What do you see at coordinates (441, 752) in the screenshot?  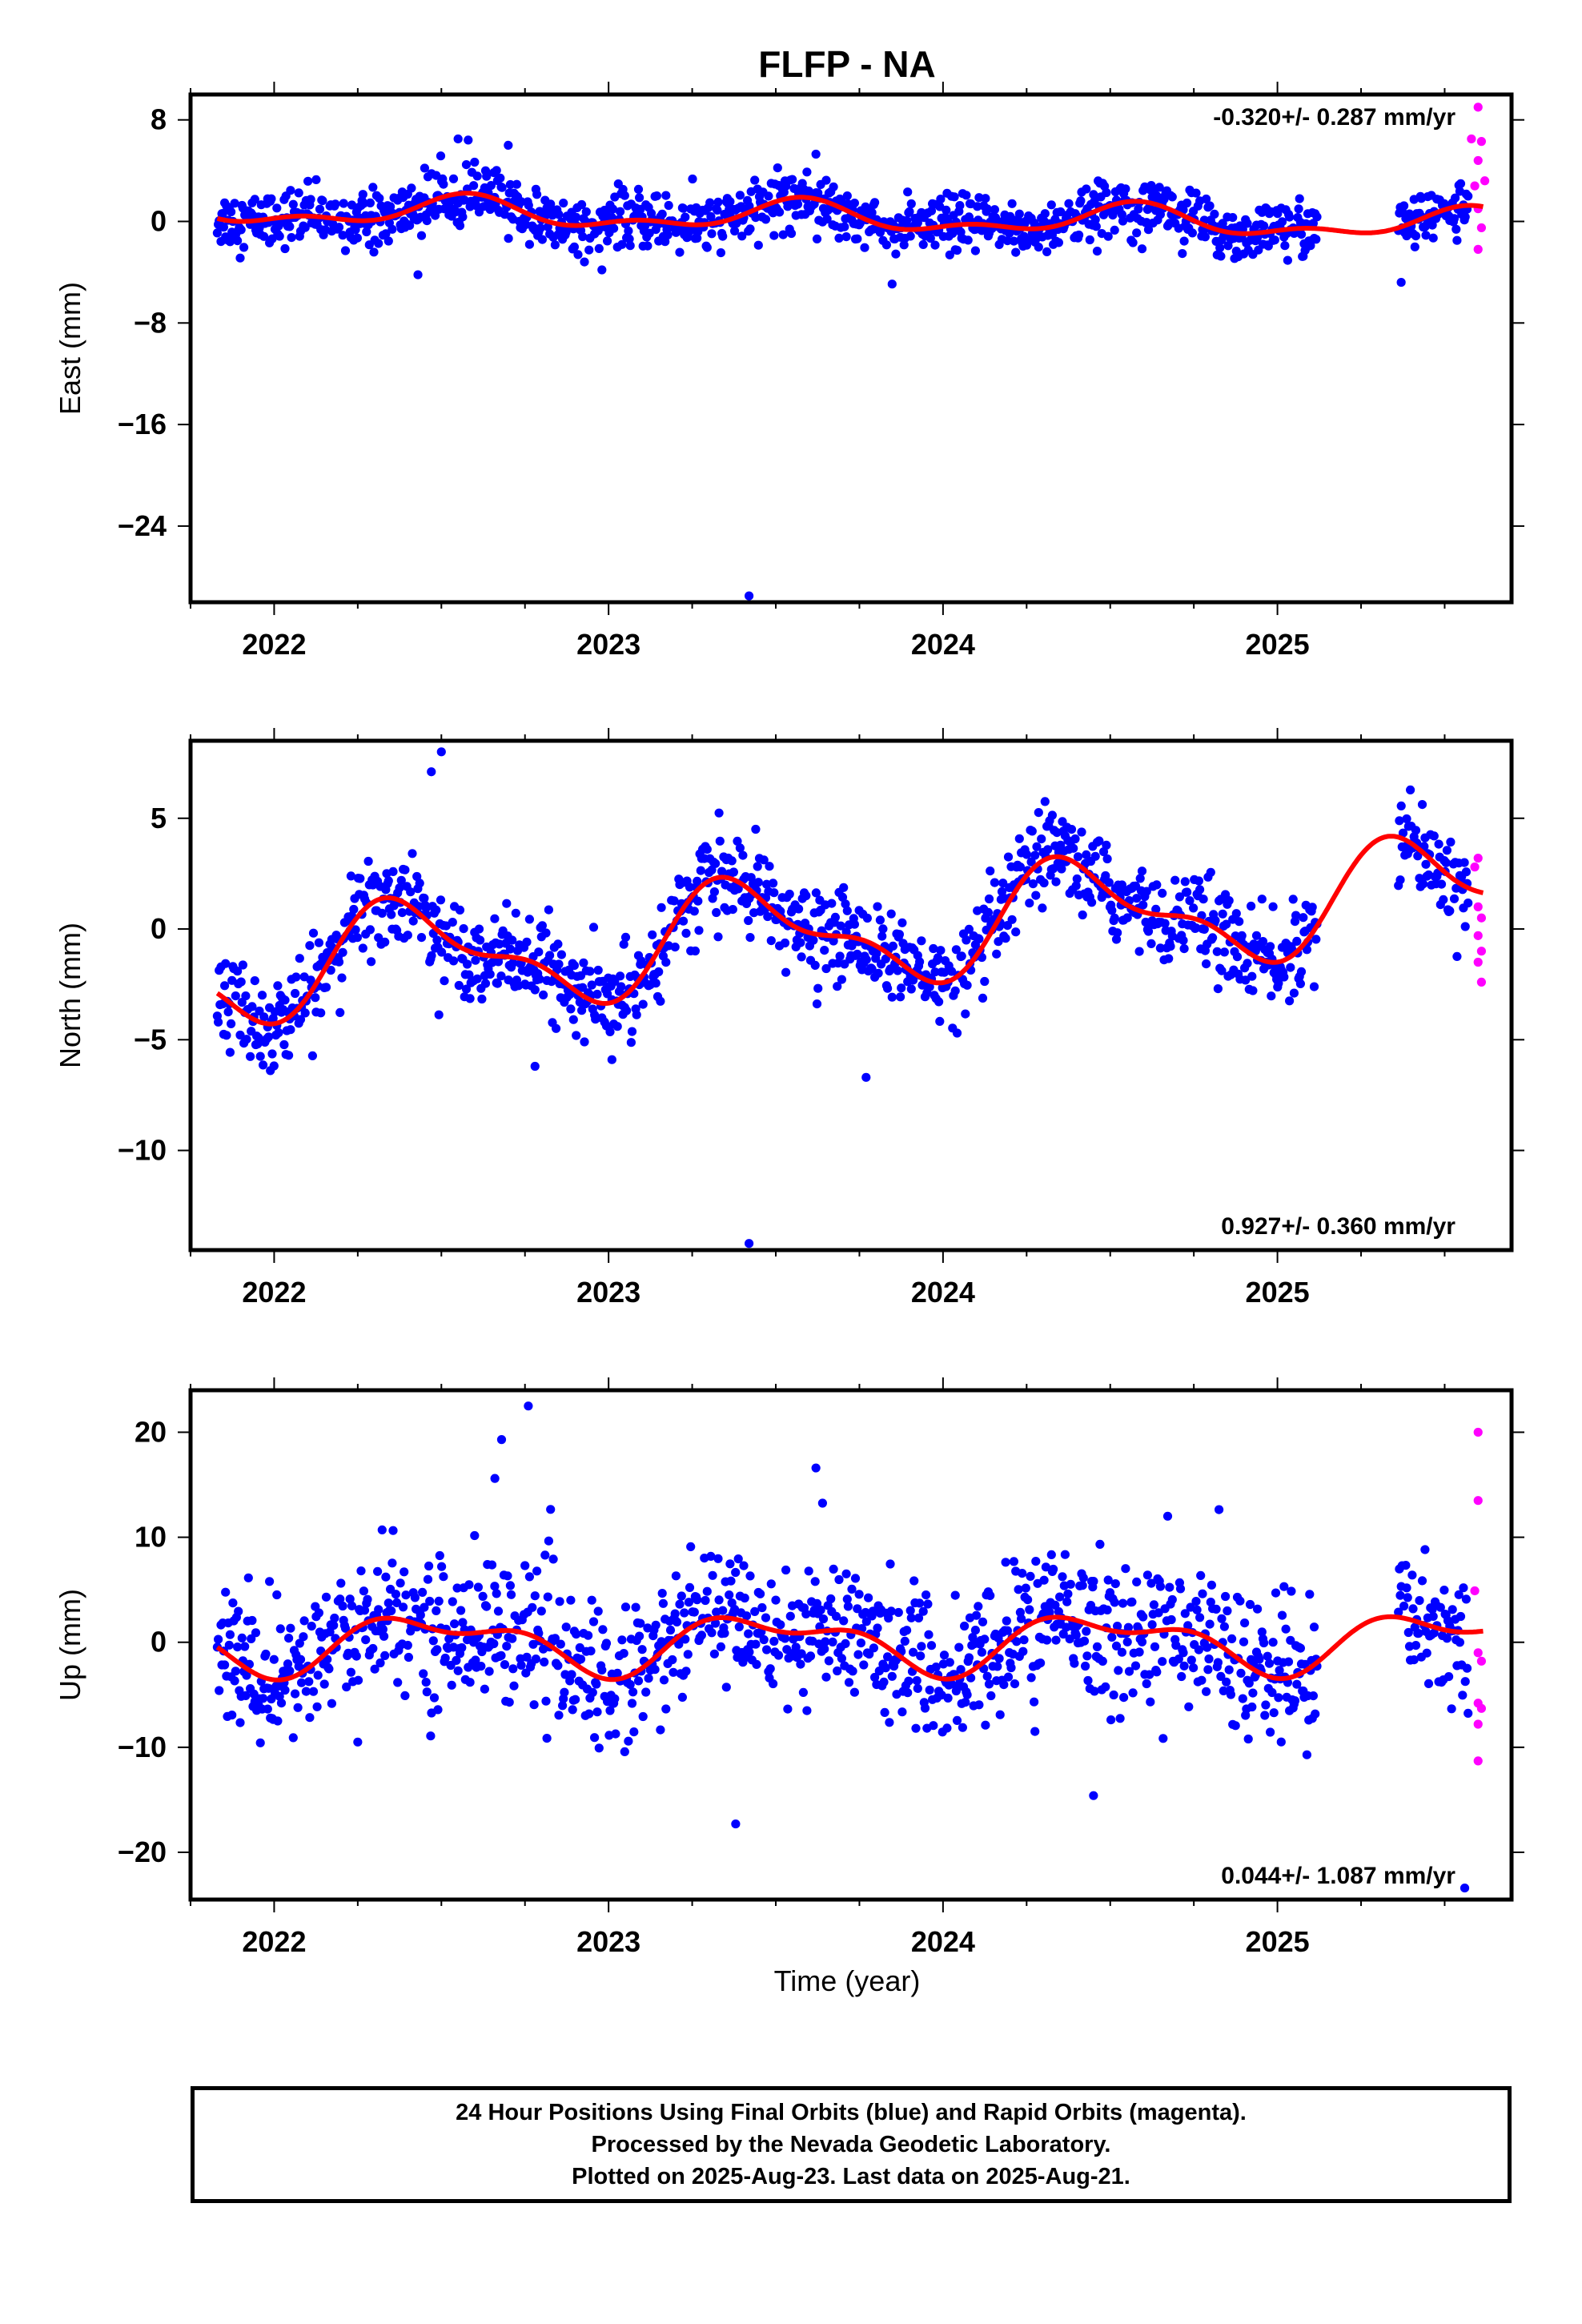 I see `final-point-outlier` at bounding box center [441, 752].